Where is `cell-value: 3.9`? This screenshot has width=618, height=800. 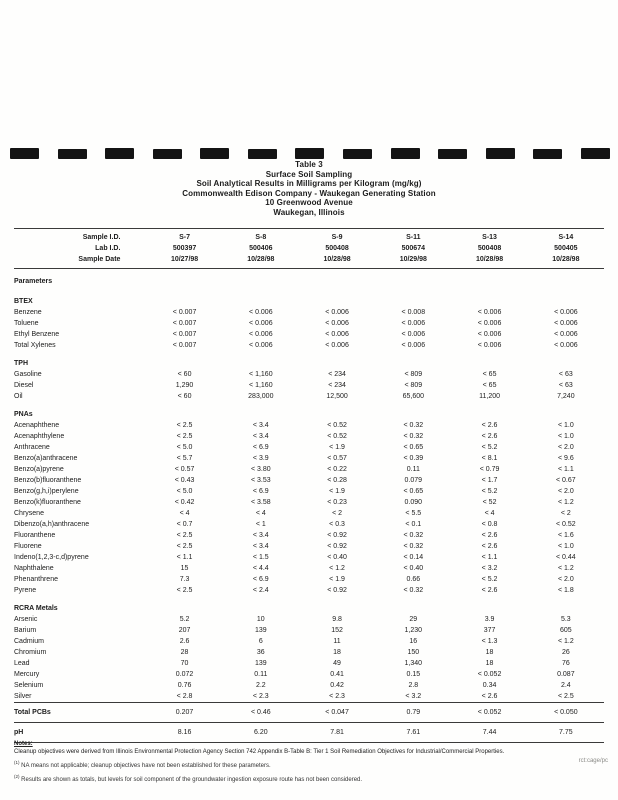
cell-value: 3.9 is located at coordinates (489, 619).